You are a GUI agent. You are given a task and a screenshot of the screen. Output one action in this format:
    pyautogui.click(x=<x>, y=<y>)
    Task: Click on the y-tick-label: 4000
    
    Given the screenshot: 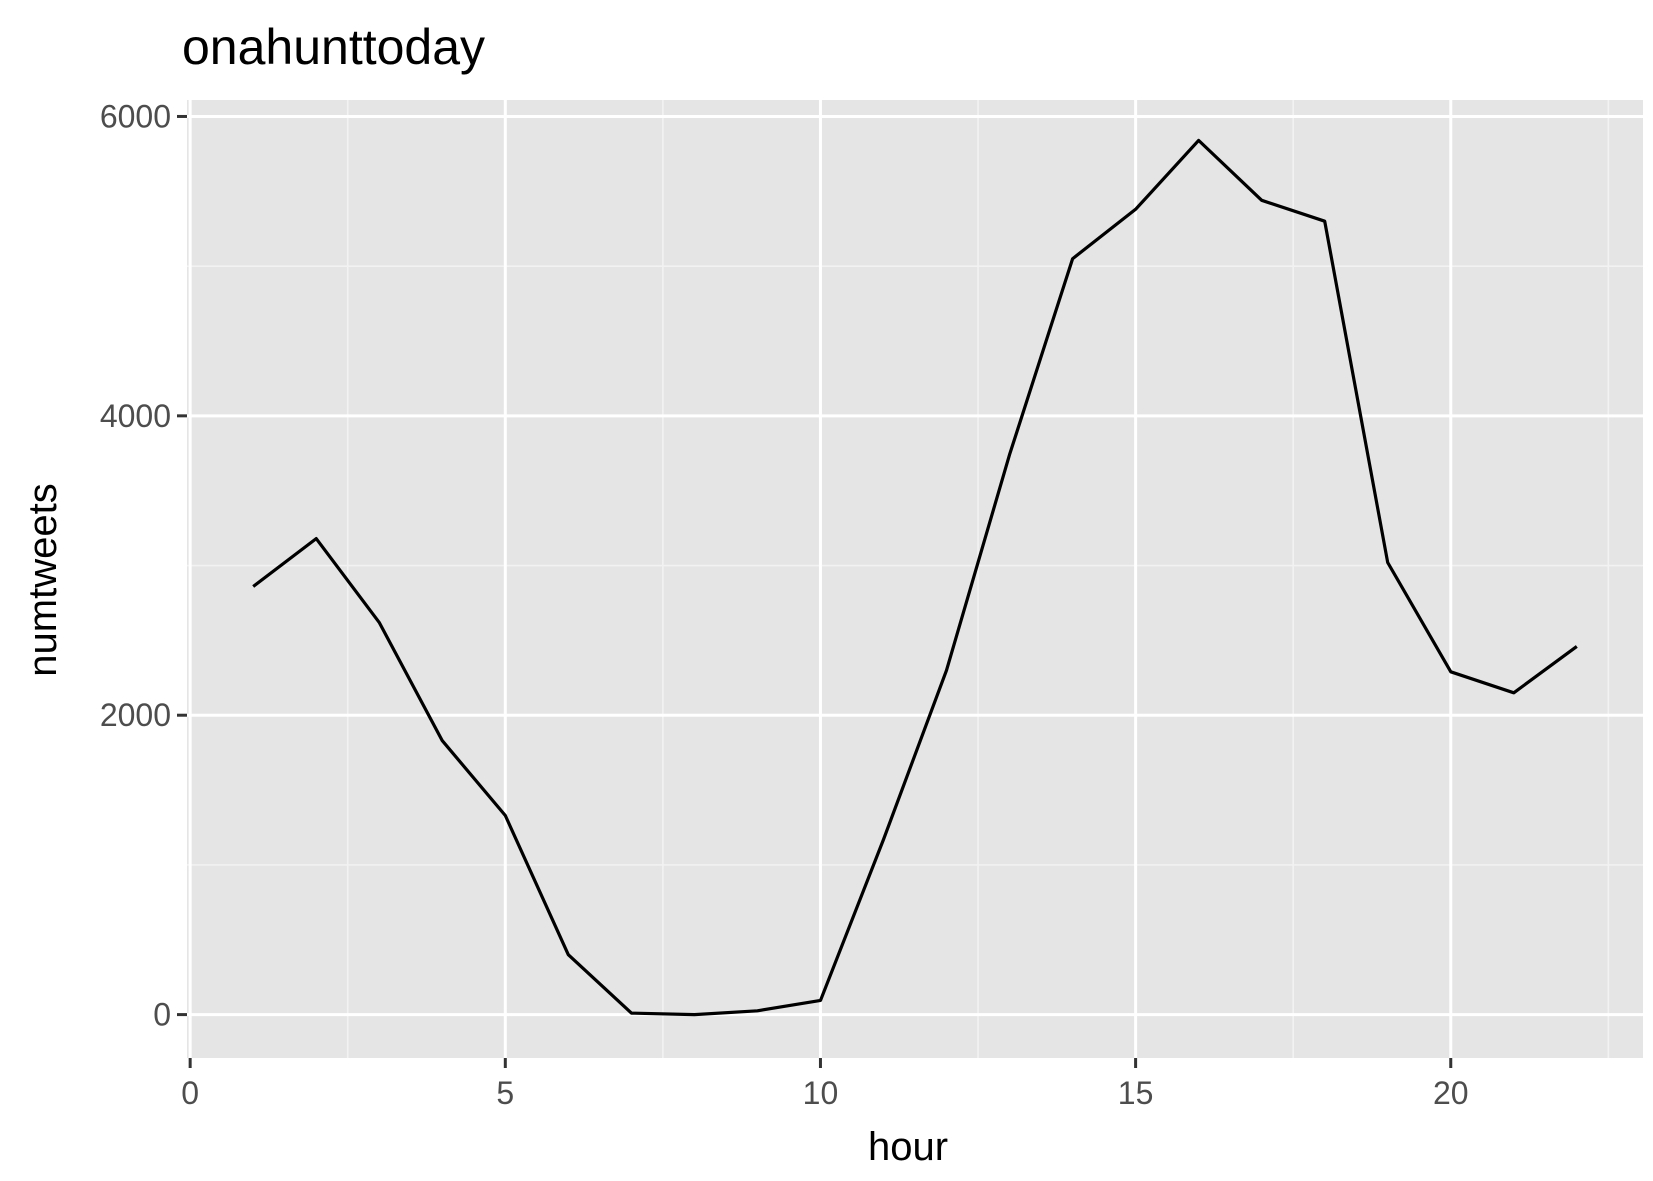 What is the action you would take?
    pyautogui.click(x=135, y=416)
    